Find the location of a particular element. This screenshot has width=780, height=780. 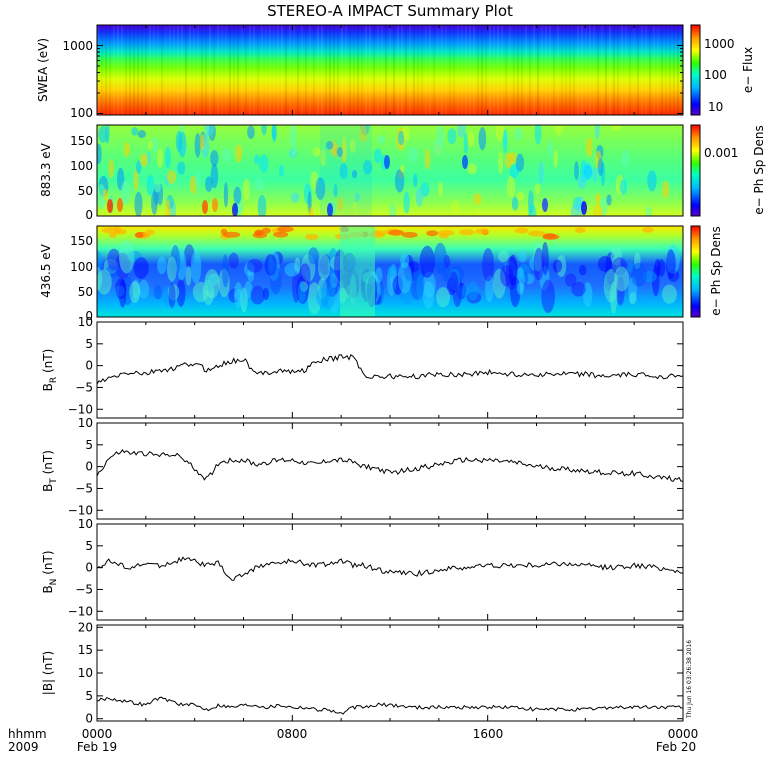

timestamp-stamp: Thu Jun 16 03:26:38 2016 is located at coordinates (689, 679).